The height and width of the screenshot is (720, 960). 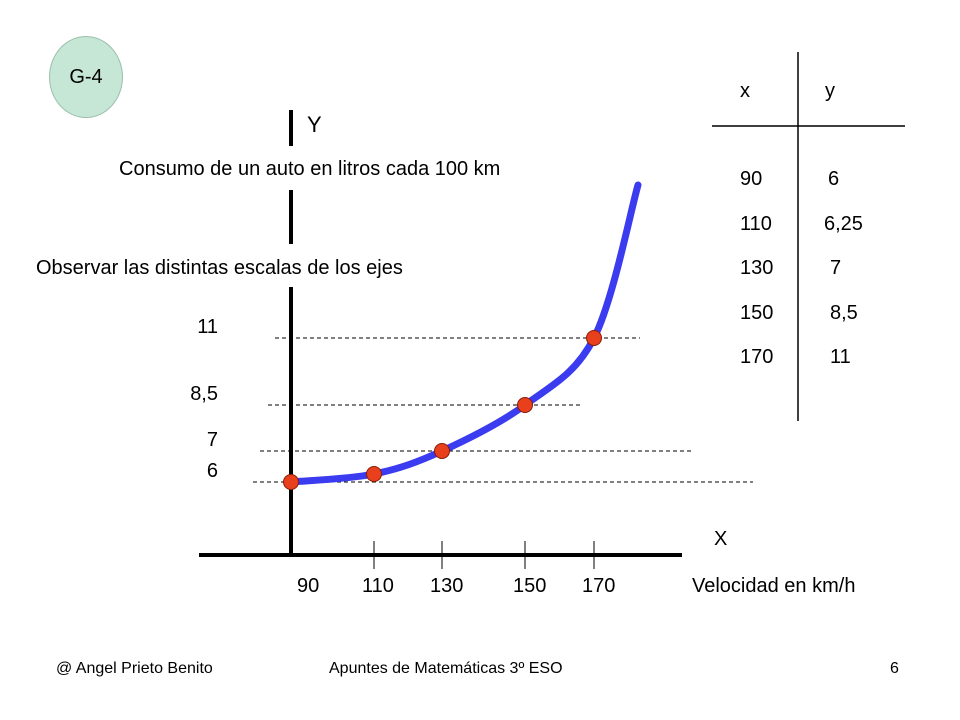 What do you see at coordinates (774, 586) in the screenshot?
I see `x-axis-label: Velocidad en km/h` at bounding box center [774, 586].